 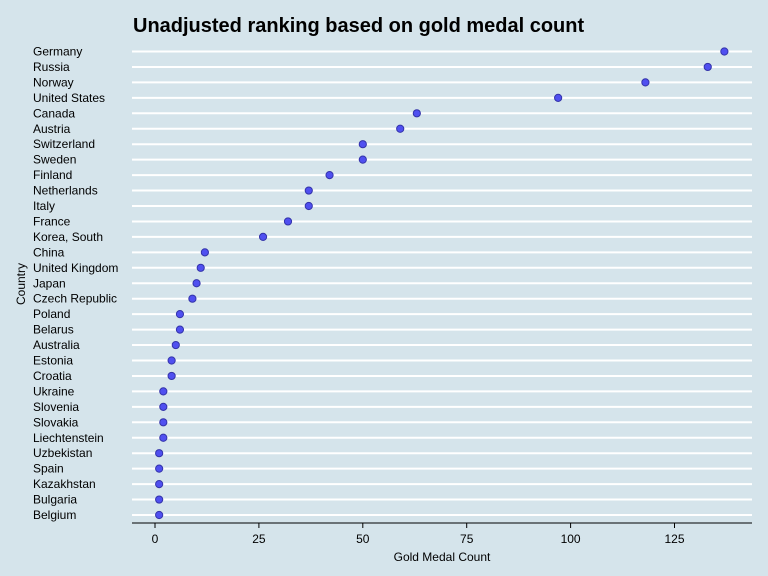 I want to click on x-axis: 0 25 50 75 100 125, so click(x=442, y=534).